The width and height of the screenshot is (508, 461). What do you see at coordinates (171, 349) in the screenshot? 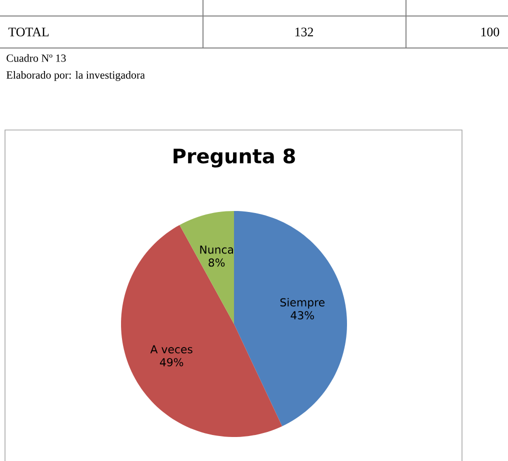
I see `slice-label: A veces` at bounding box center [171, 349].